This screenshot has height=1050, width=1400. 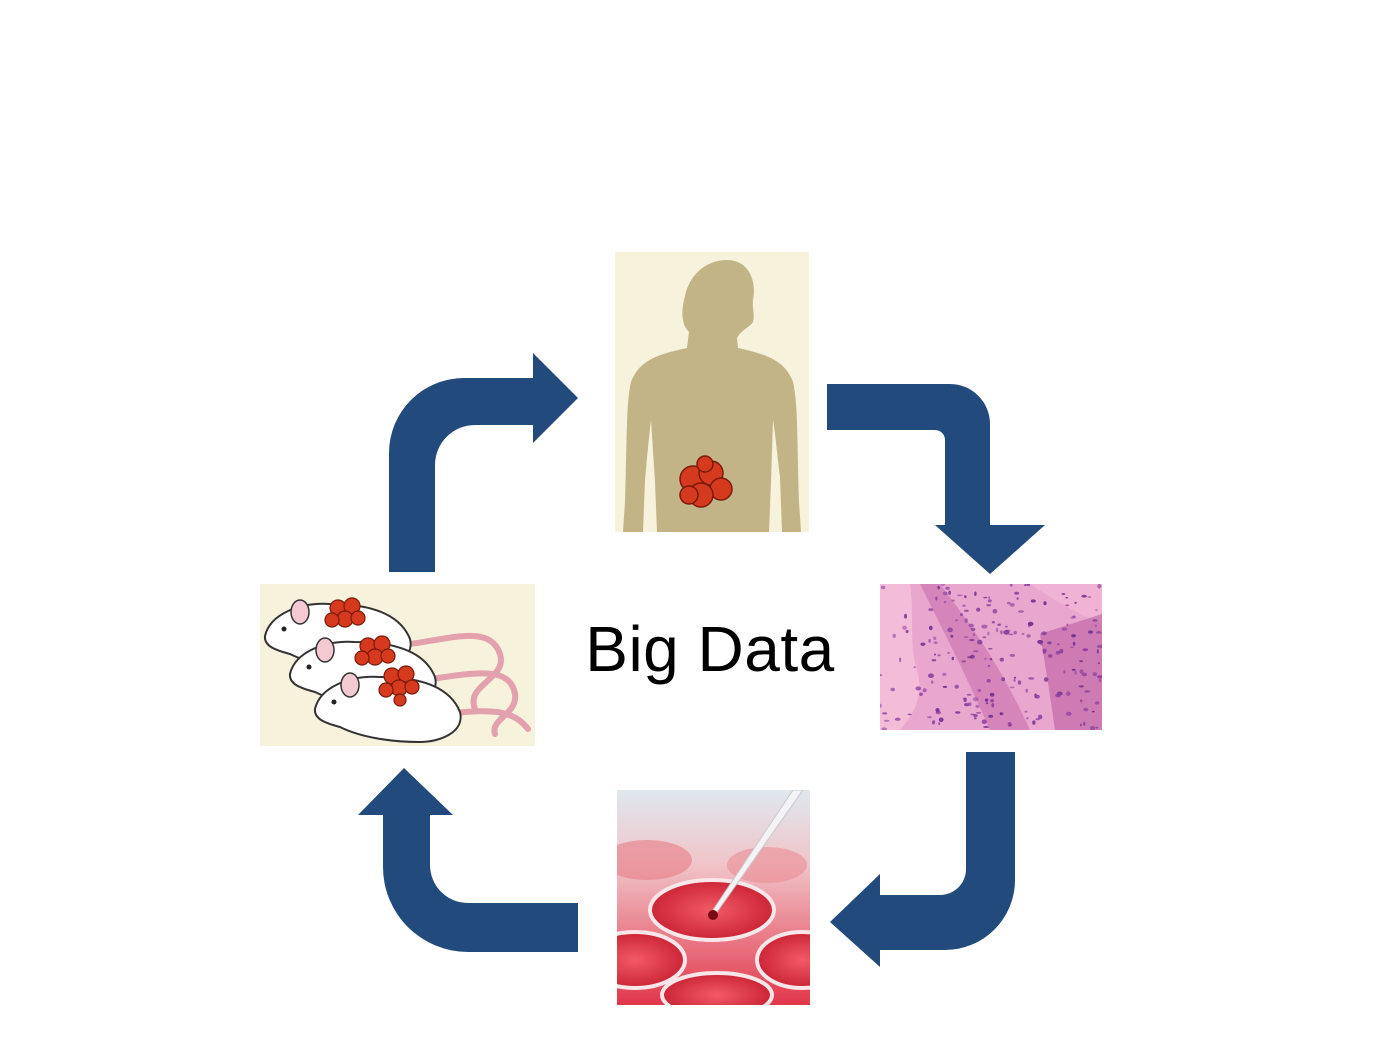 I want to click on histology-tissue-slide-image, so click(x=991, y=657).